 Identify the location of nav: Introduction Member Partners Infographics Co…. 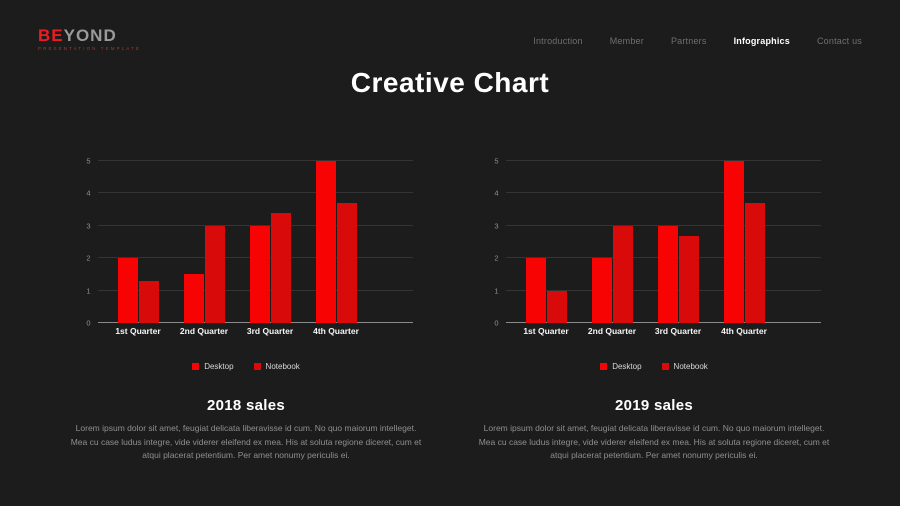
(697, 41).